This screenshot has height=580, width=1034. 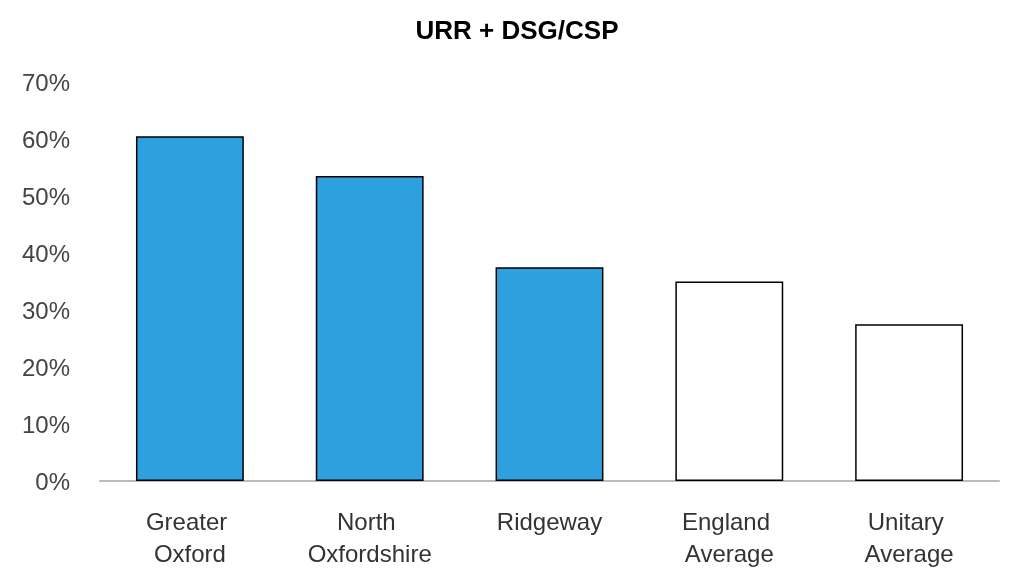 What do you see at coordinates (45, 139) in the screenshot?
I see `y-tick-label: 60%` at bounding box center [45, 139].